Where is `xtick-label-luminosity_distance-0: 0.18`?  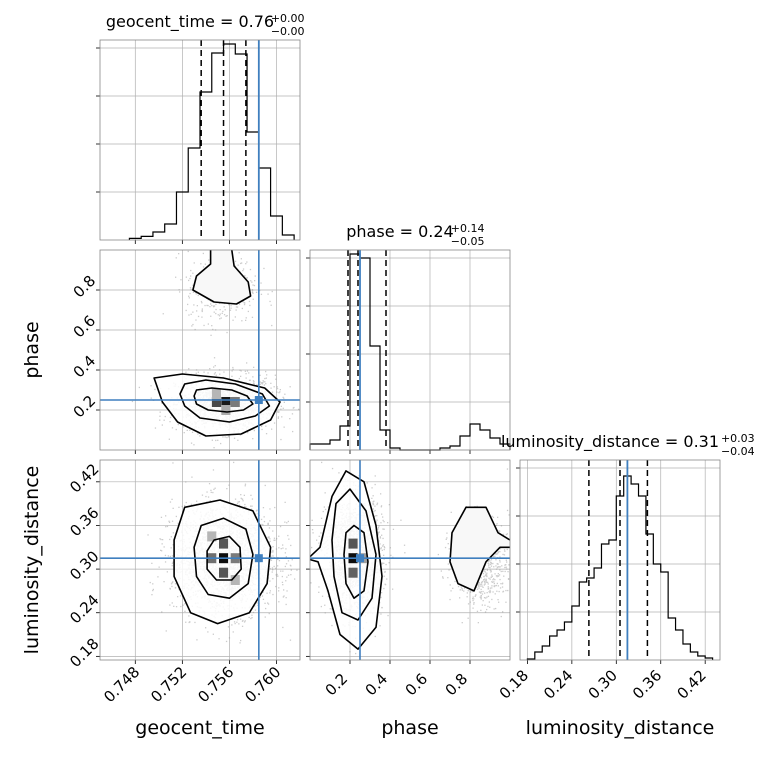 xtick-label-luminosity_distance-0: 0.18 is located at coordinates (514, 684).